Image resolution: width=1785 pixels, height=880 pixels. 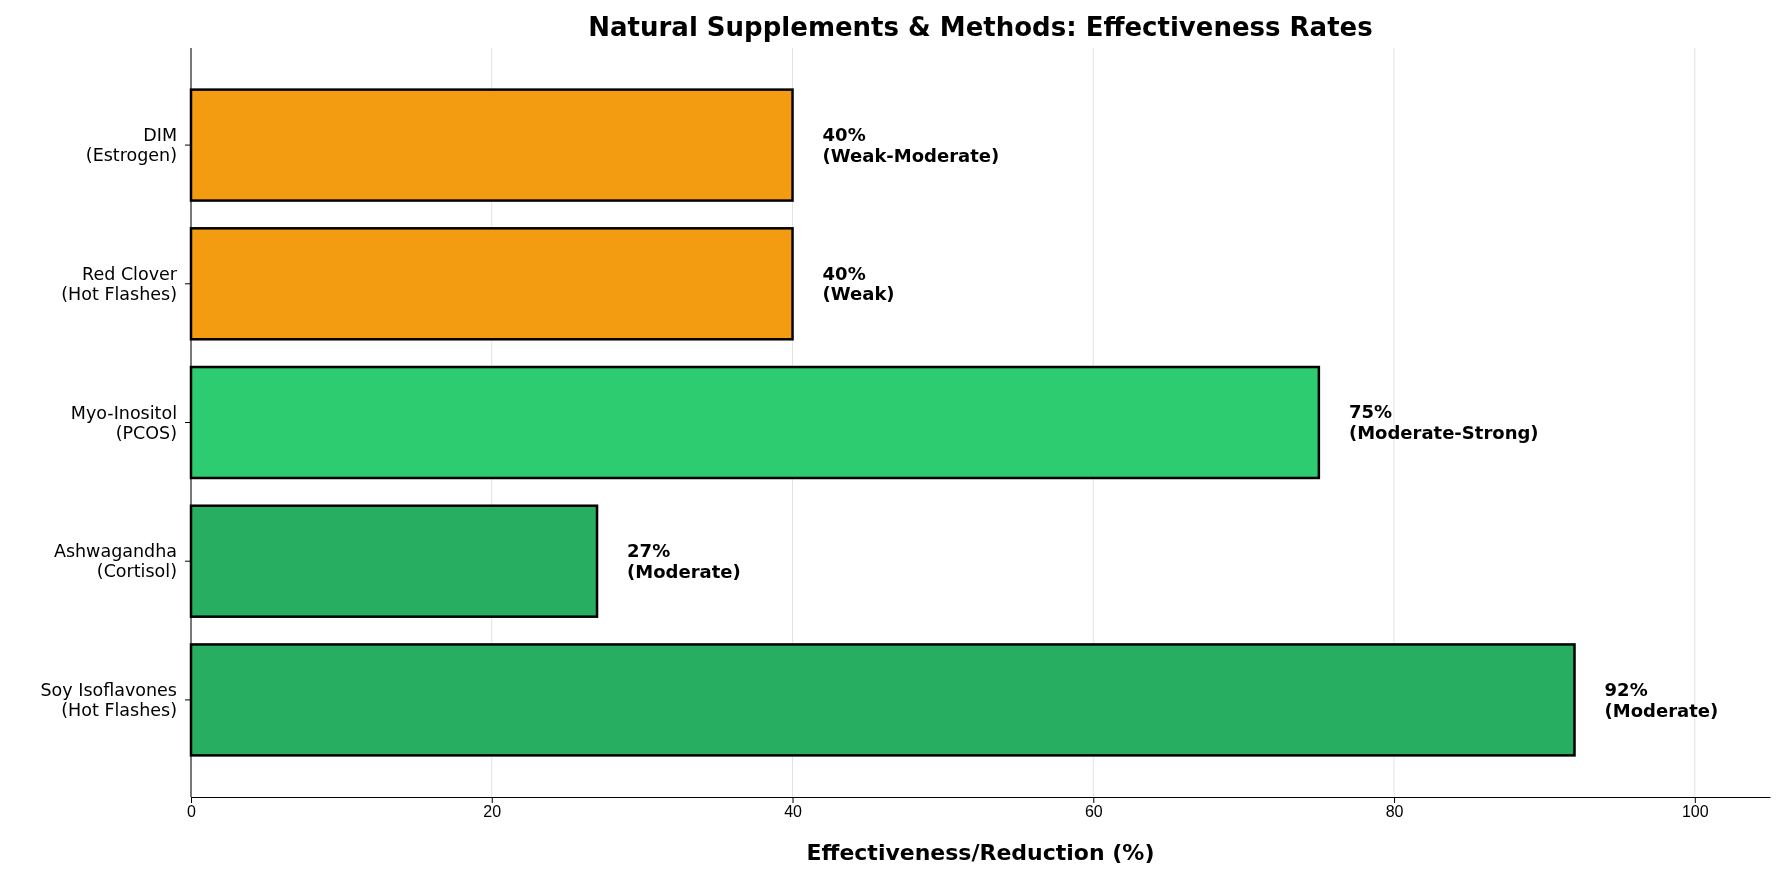 What do you see at coordinates (108, 700) in the screenshot?
I see `y-tick-label: Soy Isoflavones (Hot Flashes)` at bounding box center [108, 700].